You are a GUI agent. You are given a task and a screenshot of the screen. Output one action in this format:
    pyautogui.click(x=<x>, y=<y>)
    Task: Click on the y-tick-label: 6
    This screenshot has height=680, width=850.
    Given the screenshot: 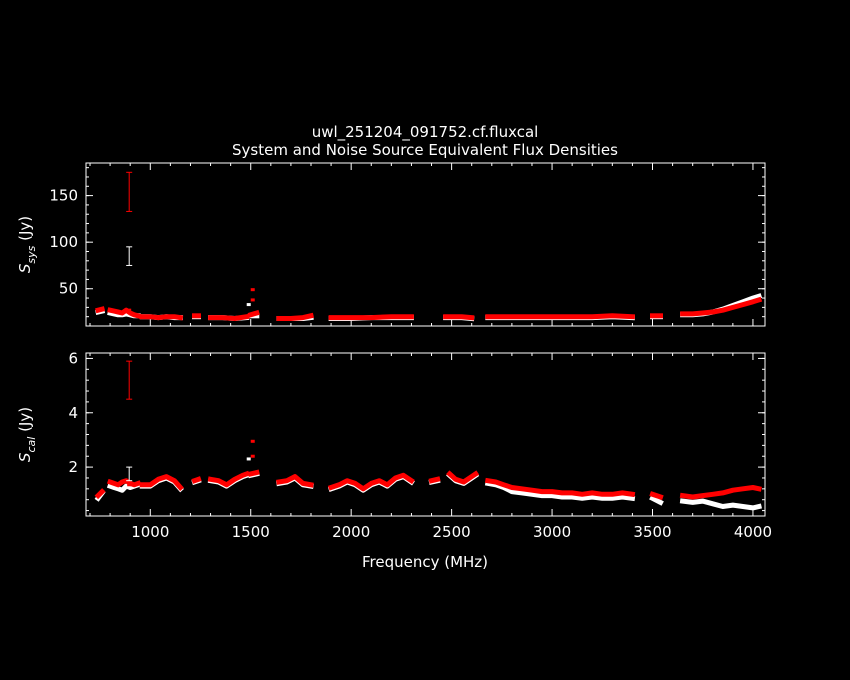 What is the action you would take?
    pyautogui.click(x=73, y=358)
    